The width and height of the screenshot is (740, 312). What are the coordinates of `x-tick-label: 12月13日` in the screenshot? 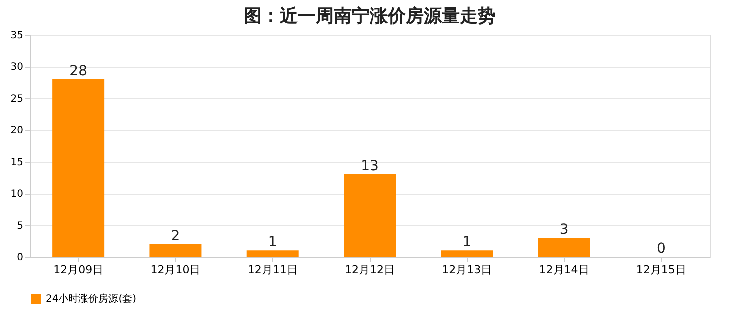 It's located at (467, 270).